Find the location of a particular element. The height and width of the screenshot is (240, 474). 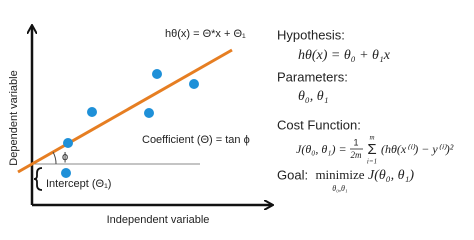

parameters-title: Parameters: is located at coordinates (312, 76).